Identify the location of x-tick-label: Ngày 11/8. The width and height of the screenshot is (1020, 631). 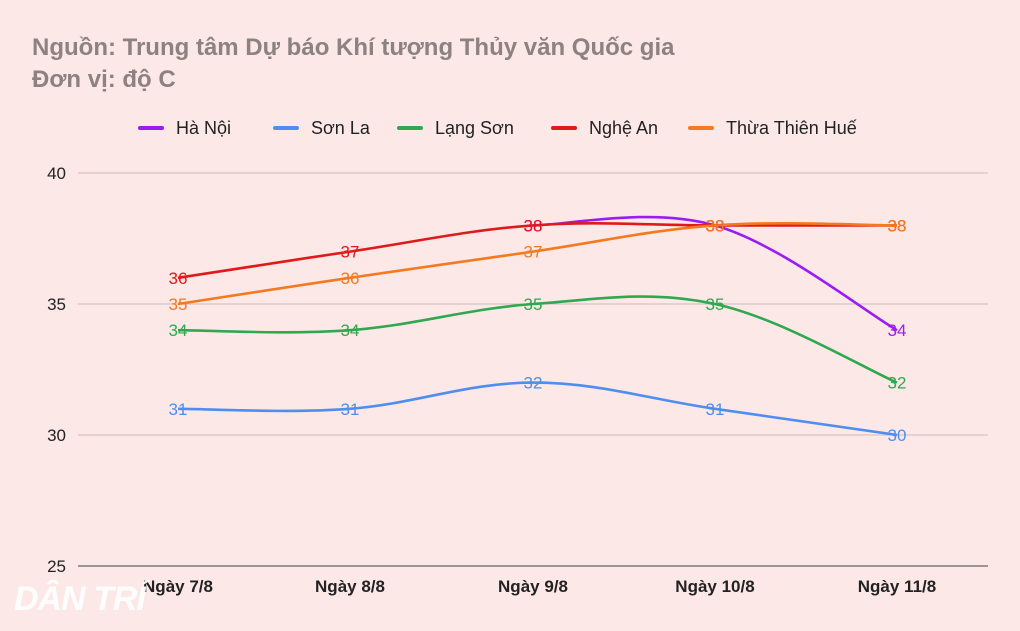
(897, 586).